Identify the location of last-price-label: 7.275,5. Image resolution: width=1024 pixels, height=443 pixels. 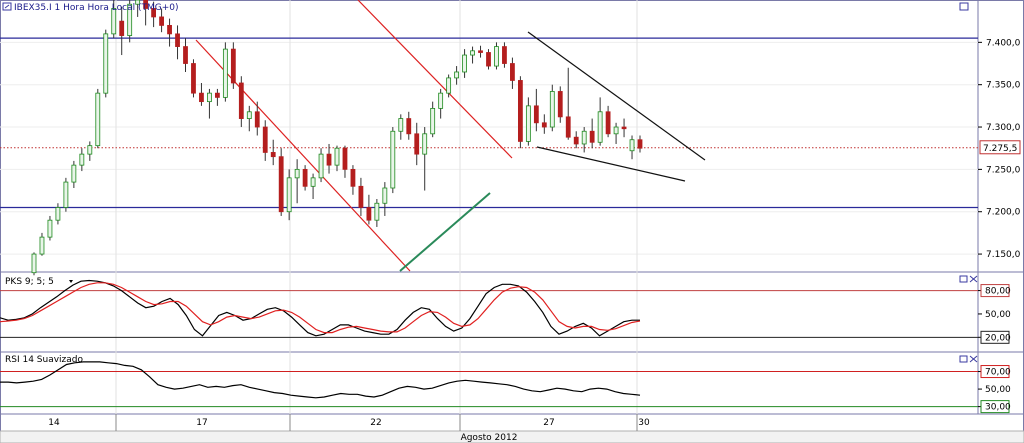
(1000, 149).